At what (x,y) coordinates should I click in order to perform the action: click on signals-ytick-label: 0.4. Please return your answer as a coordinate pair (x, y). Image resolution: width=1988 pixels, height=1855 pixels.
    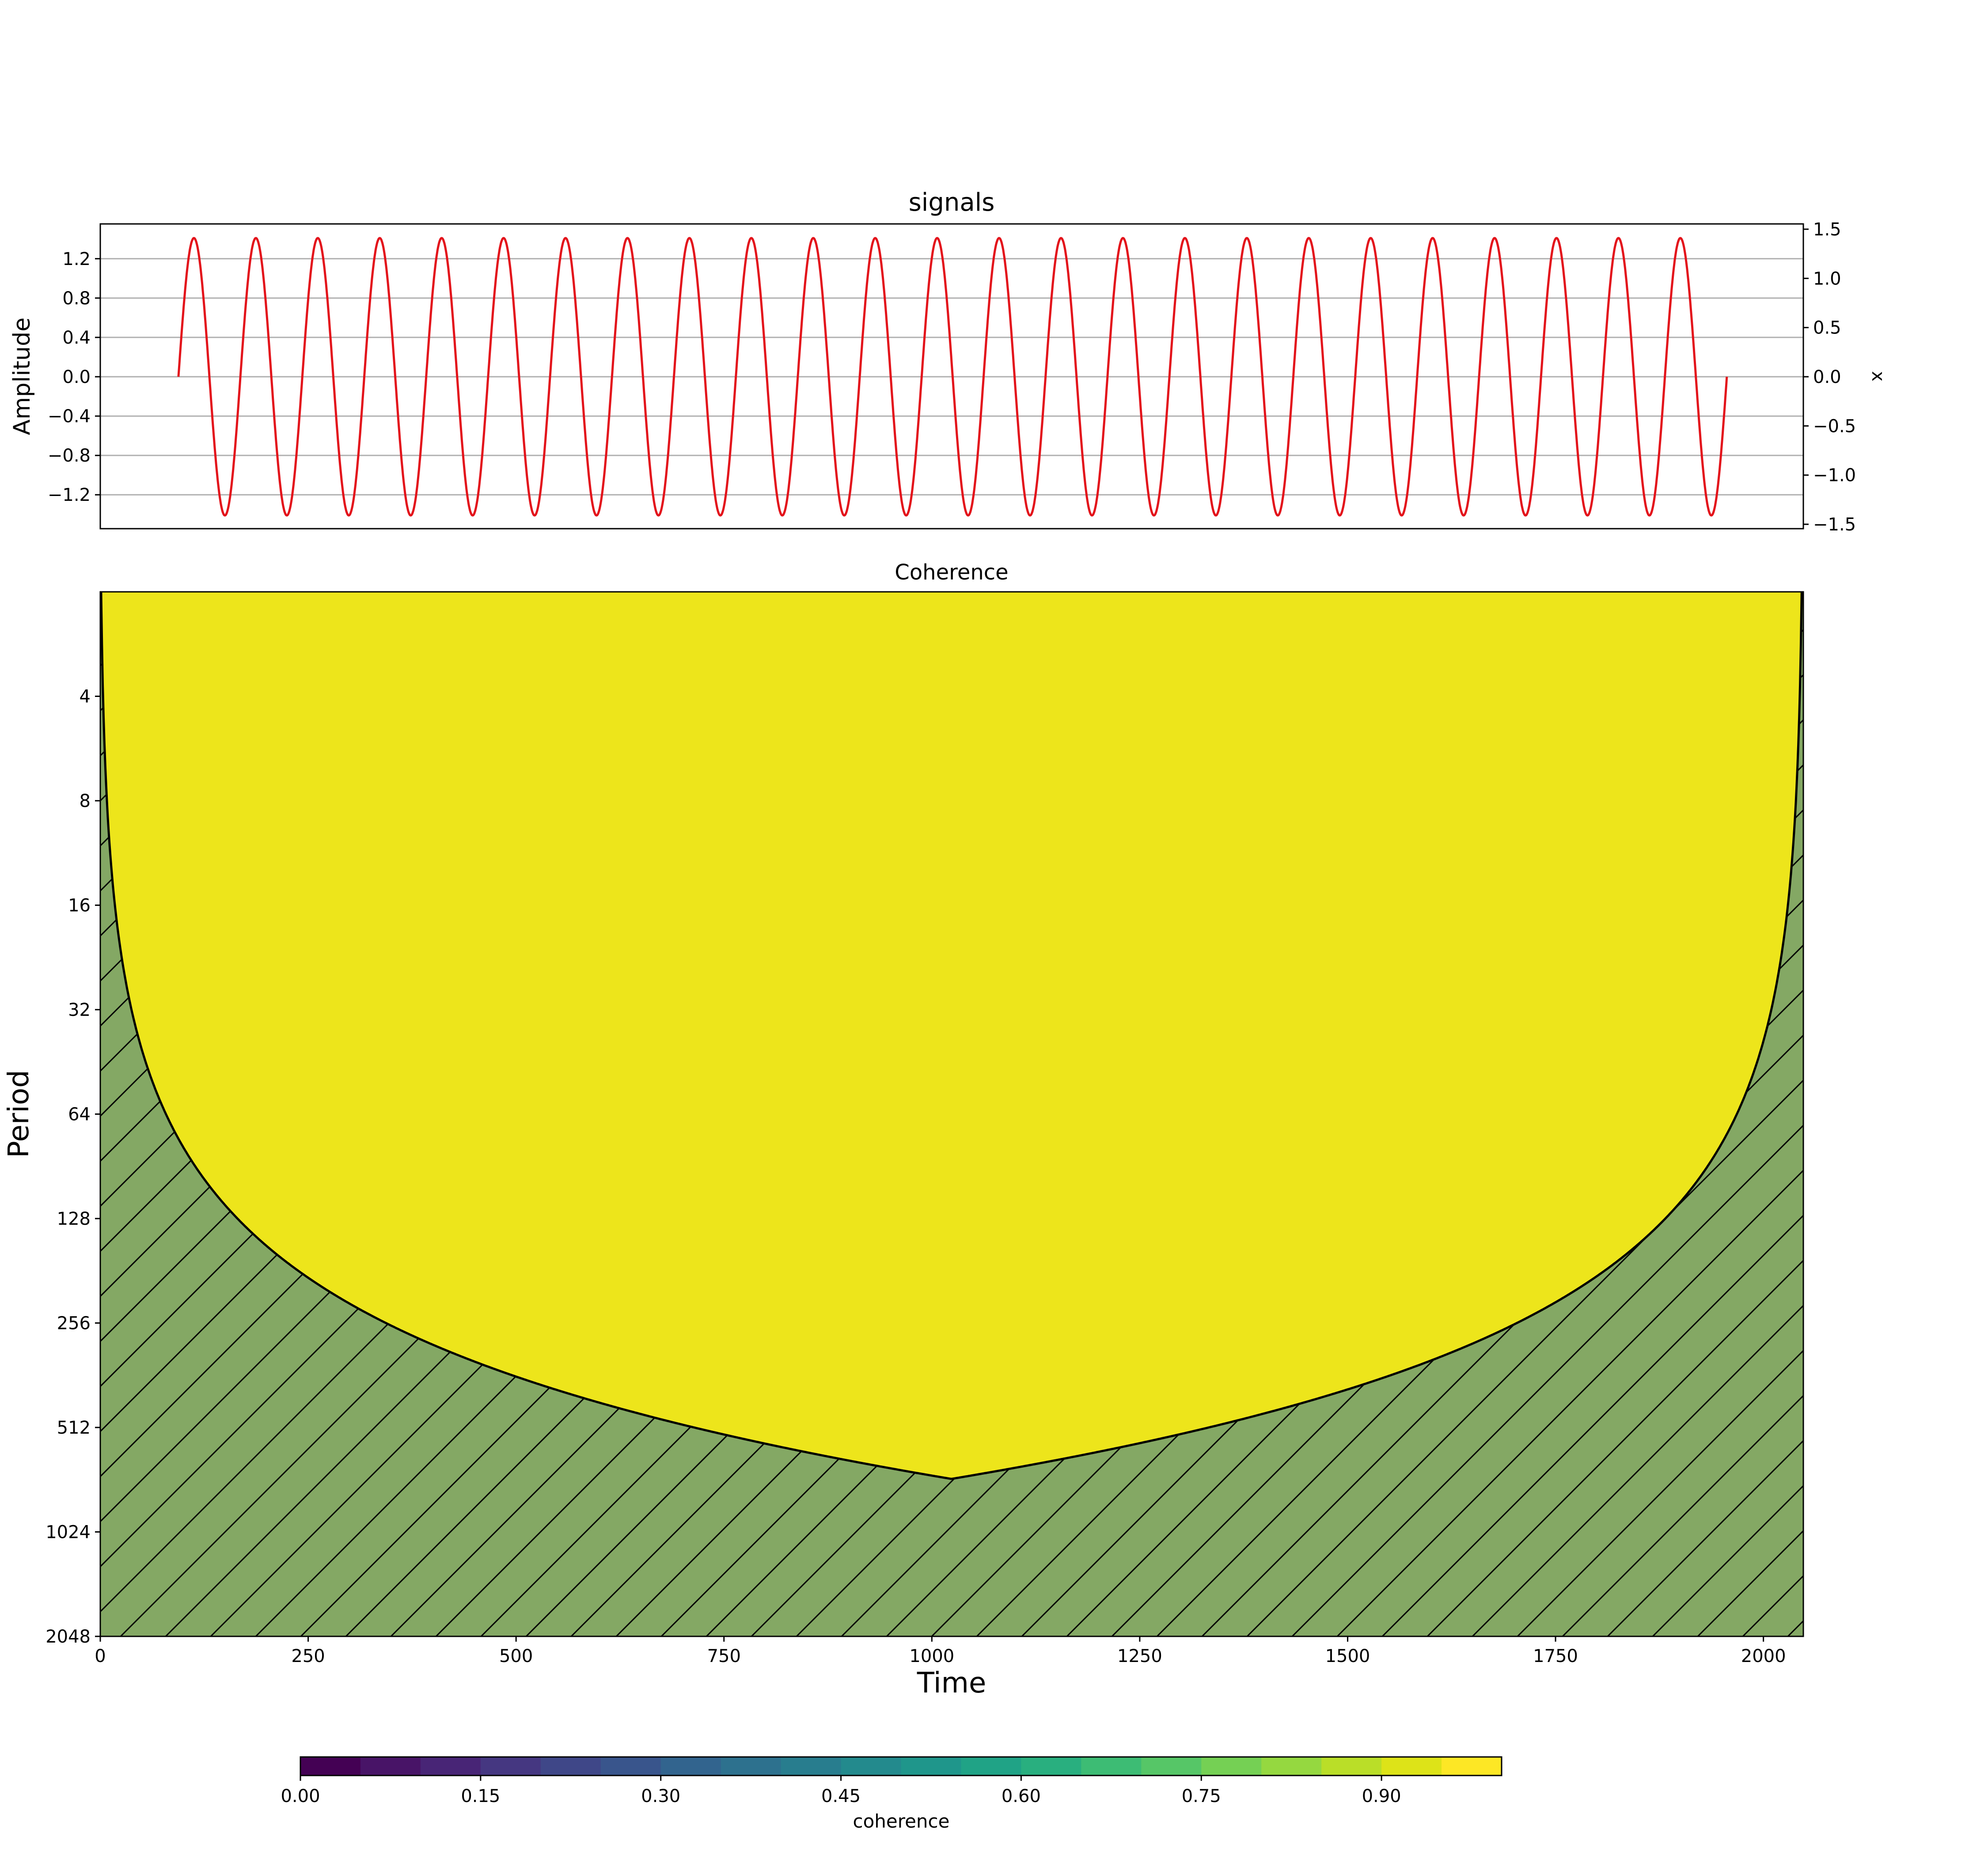
    Looking at the image, I should click on (76, 338).